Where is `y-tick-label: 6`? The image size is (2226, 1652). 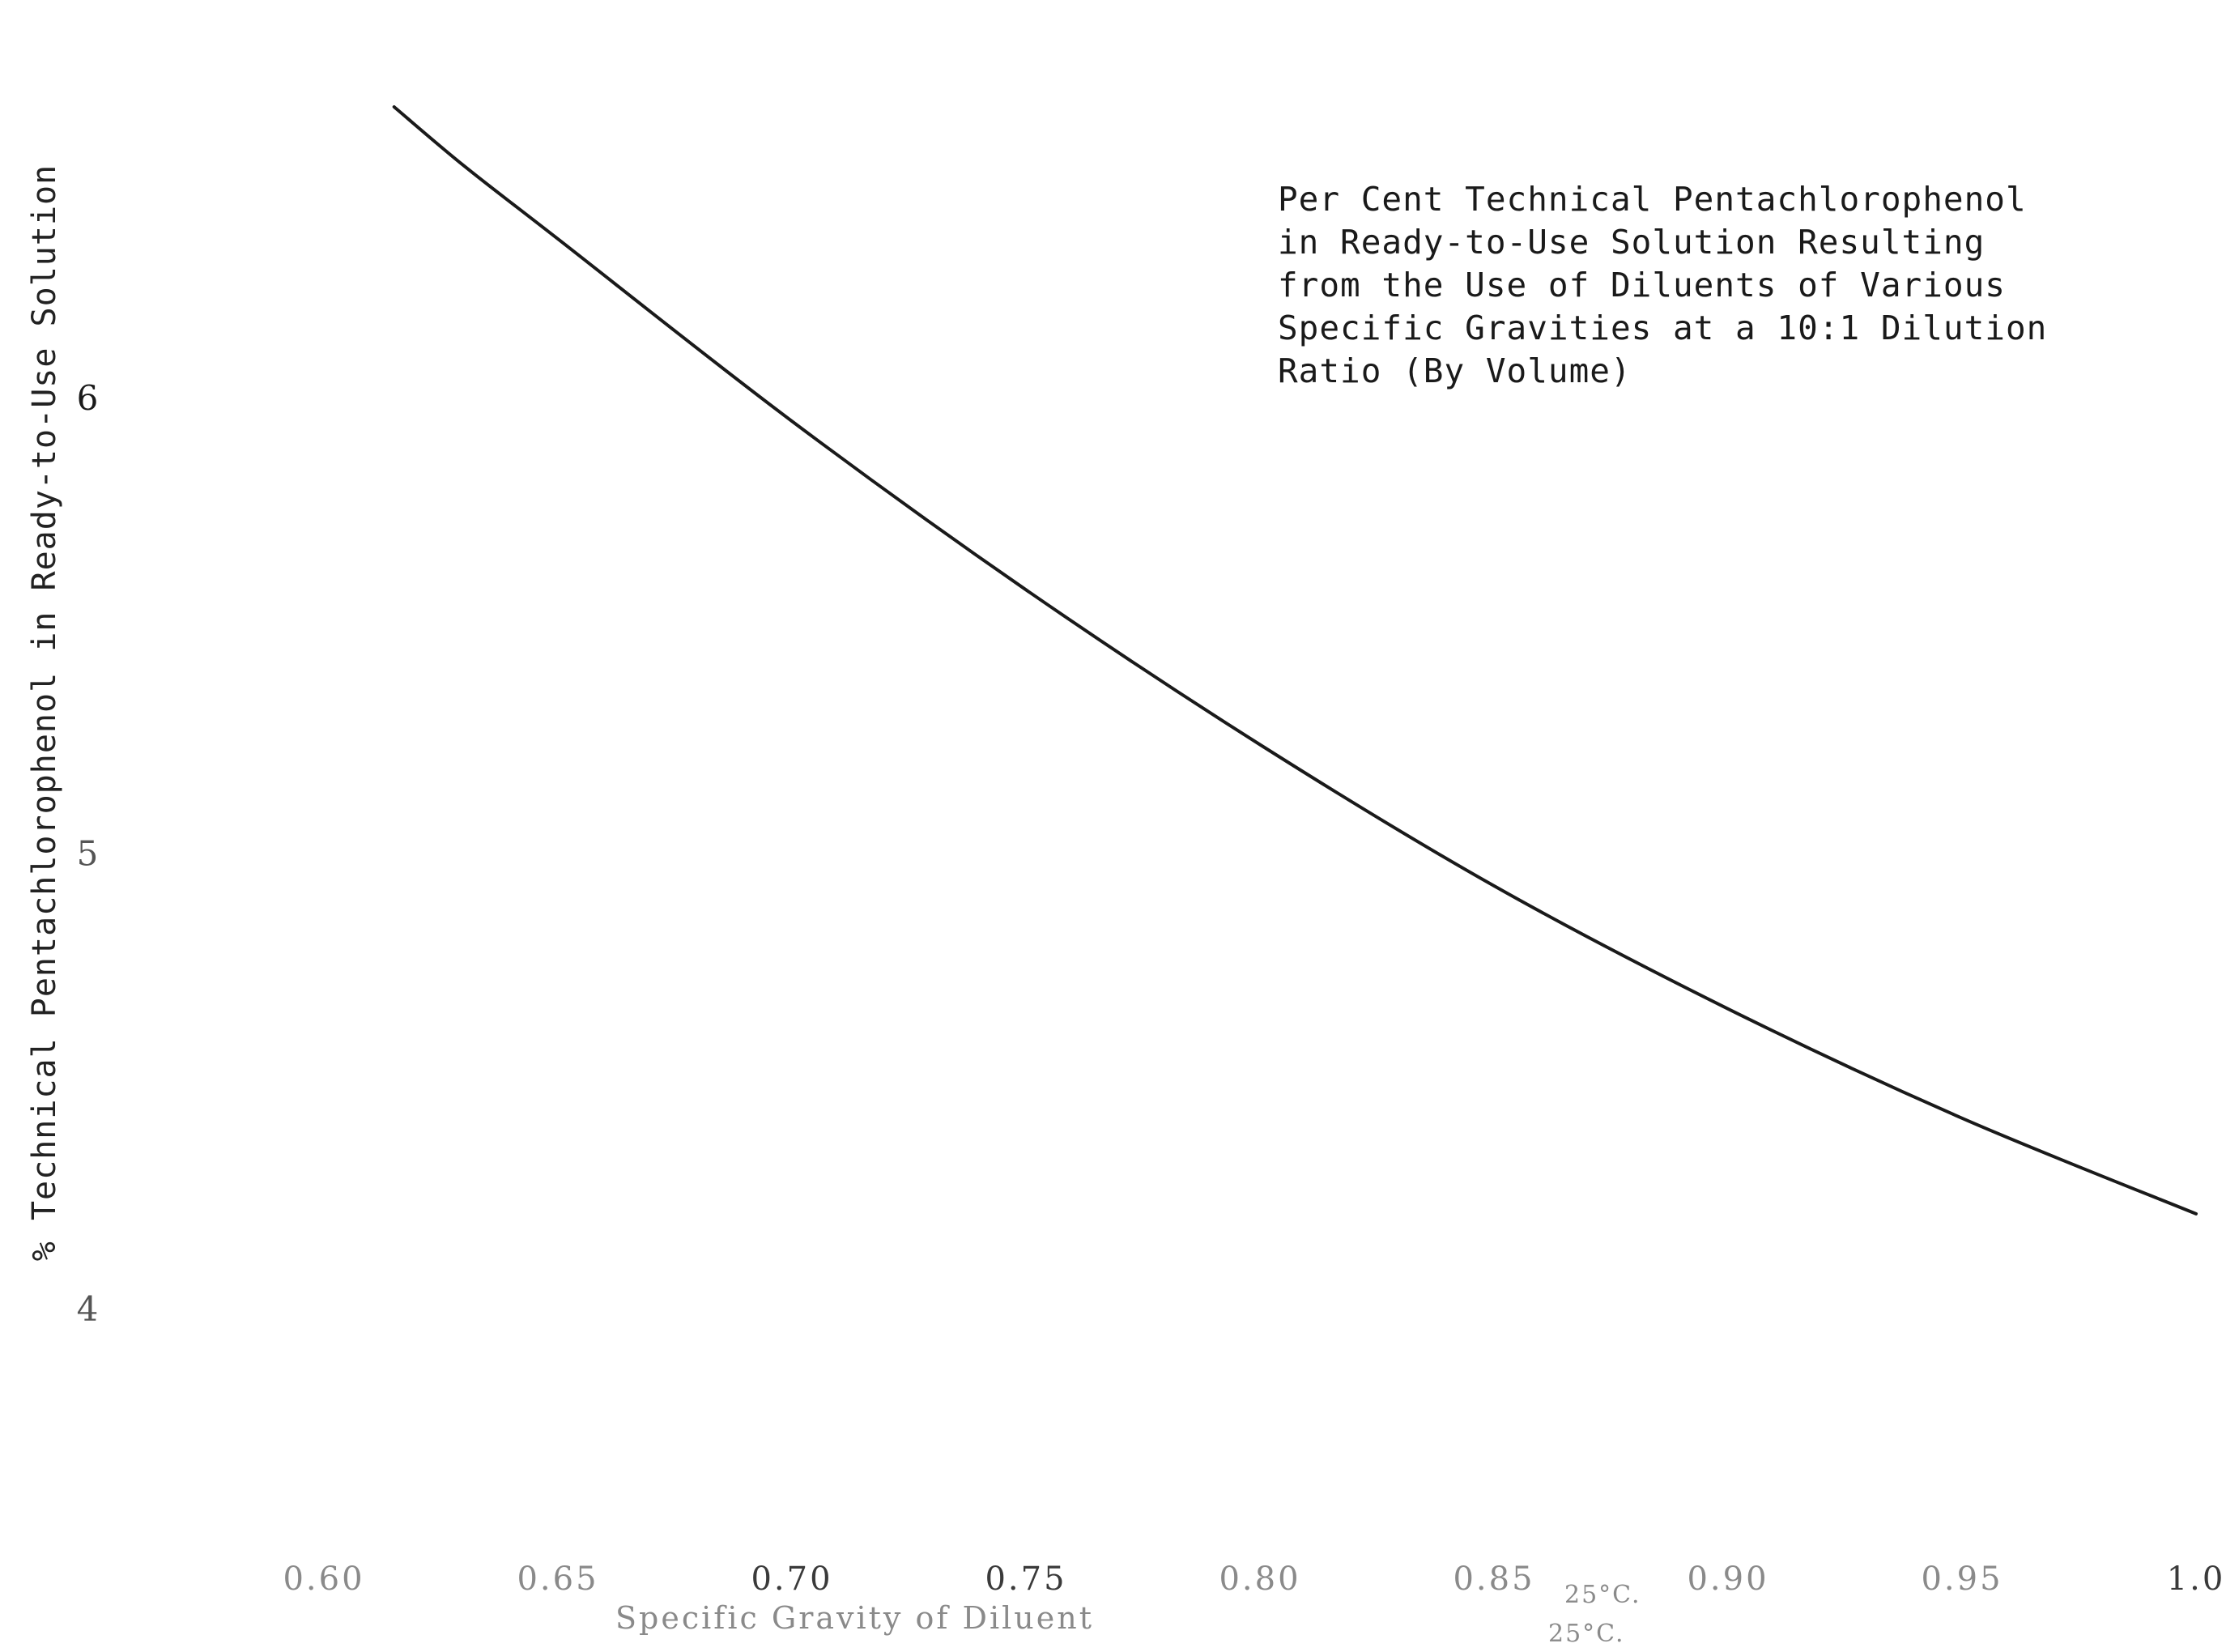 y-tick-label: 6 is located at coordinates (88, 398).